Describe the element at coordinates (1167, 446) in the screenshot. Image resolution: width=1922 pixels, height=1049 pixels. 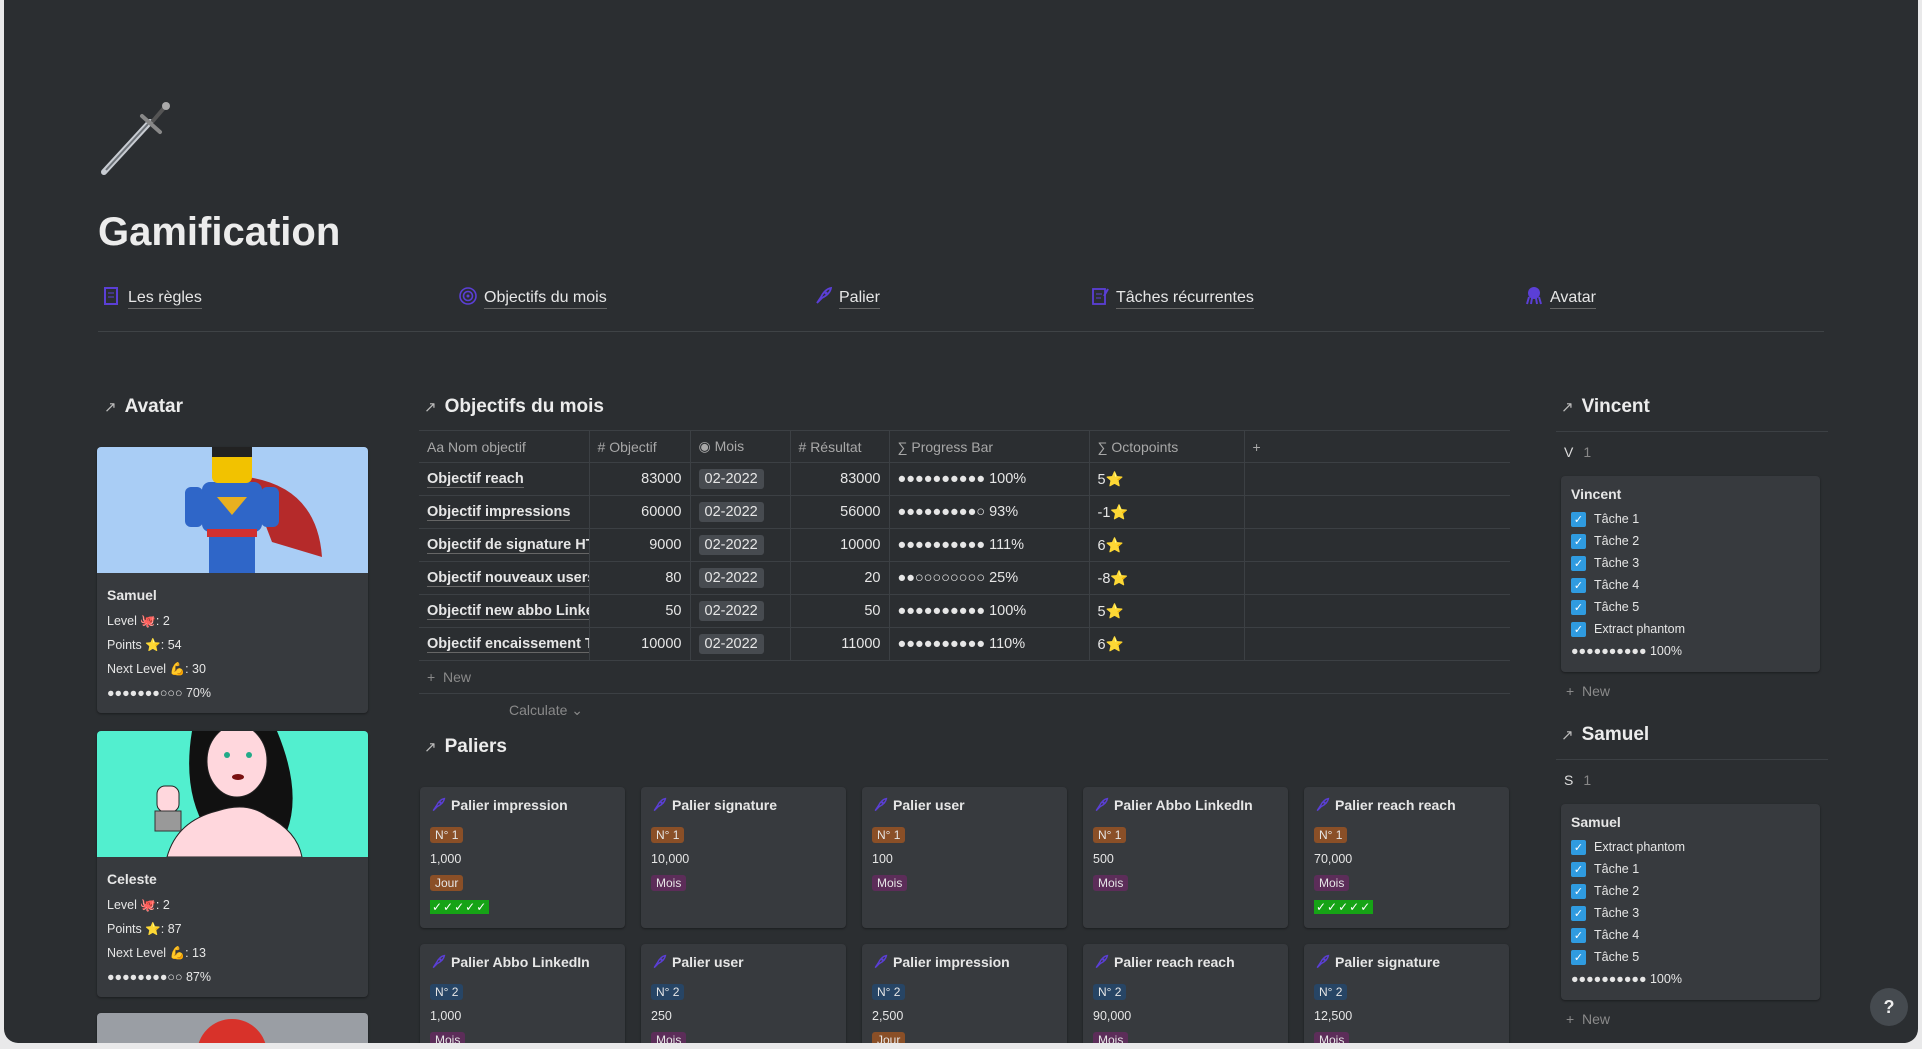
I see `column-header: ∑ Octopoints` at that location.